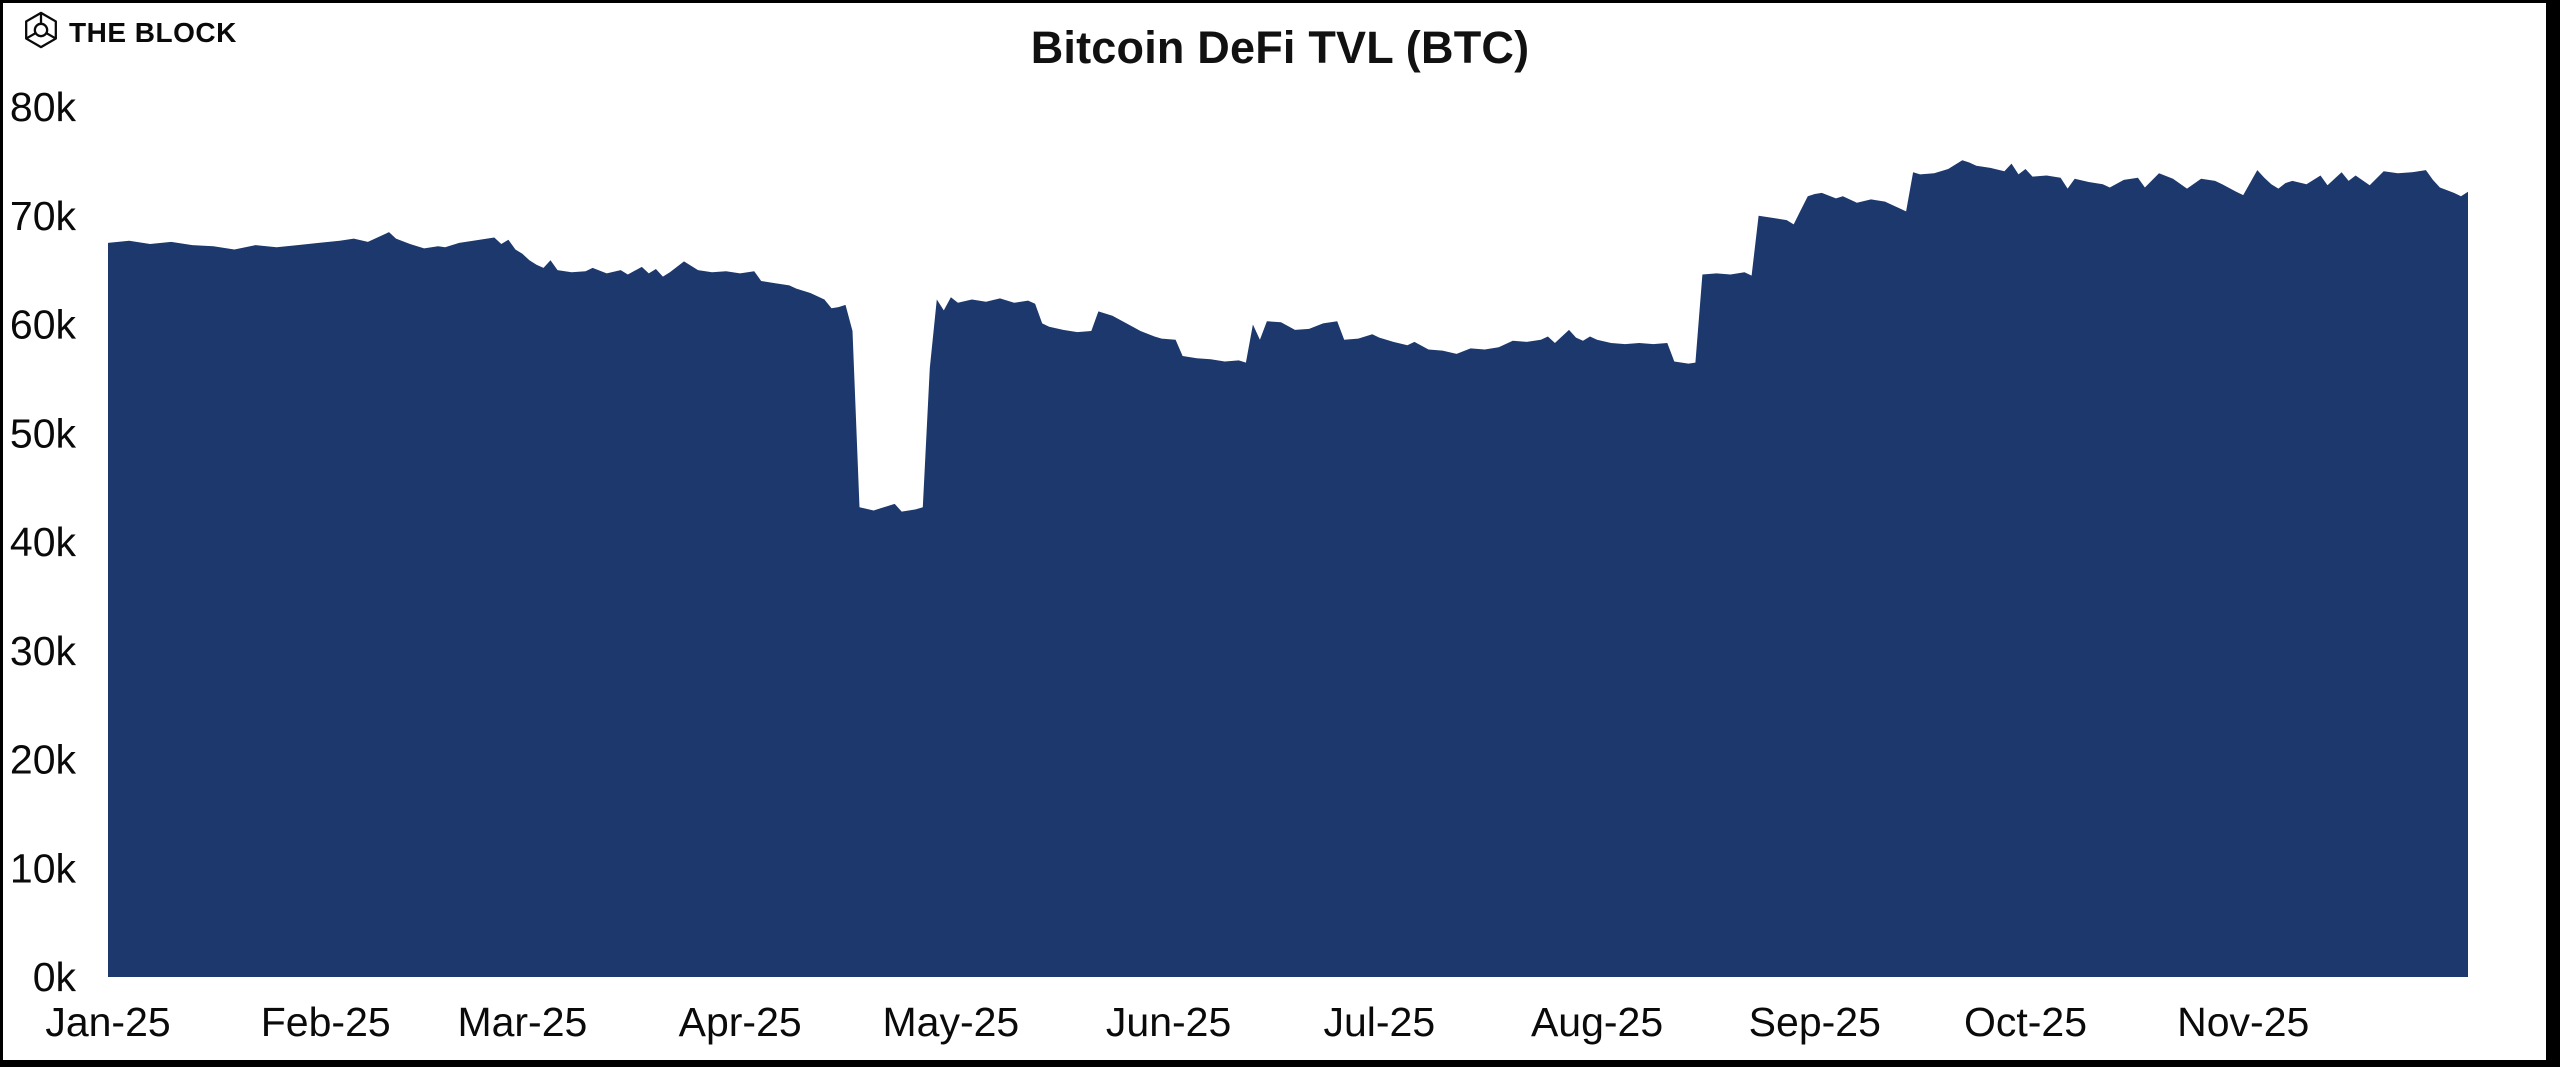 The height and width of the screenshot is (1067, 2560). Describe the element at coordinates (55, 977) in the screenshot. I see `y-tick-label: 0k` at that location.